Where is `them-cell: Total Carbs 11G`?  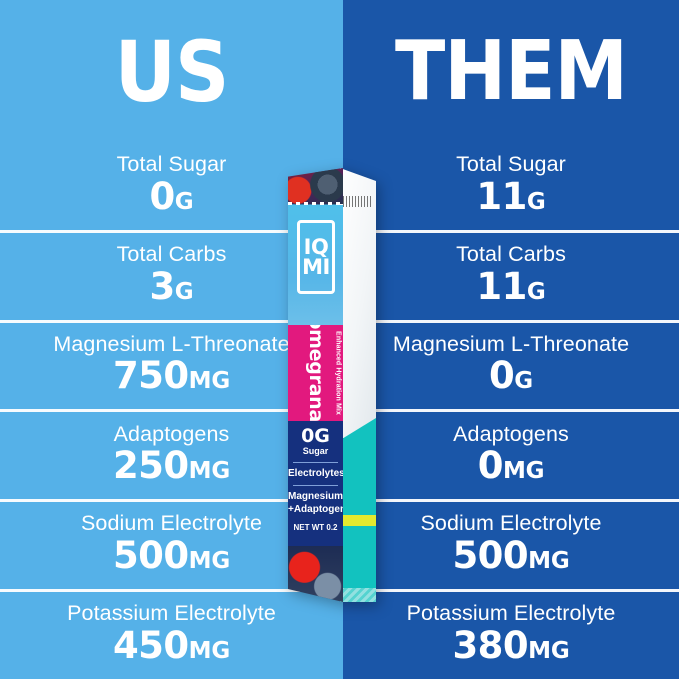
them-cell: Total Carbs 11G is located at coordinates (511, 275).